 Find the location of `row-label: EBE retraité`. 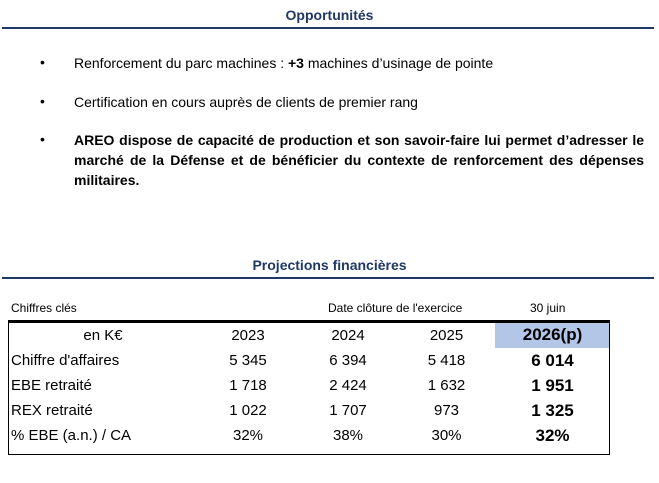

row-label: EBE retraité is located at coordinates (51, 385).